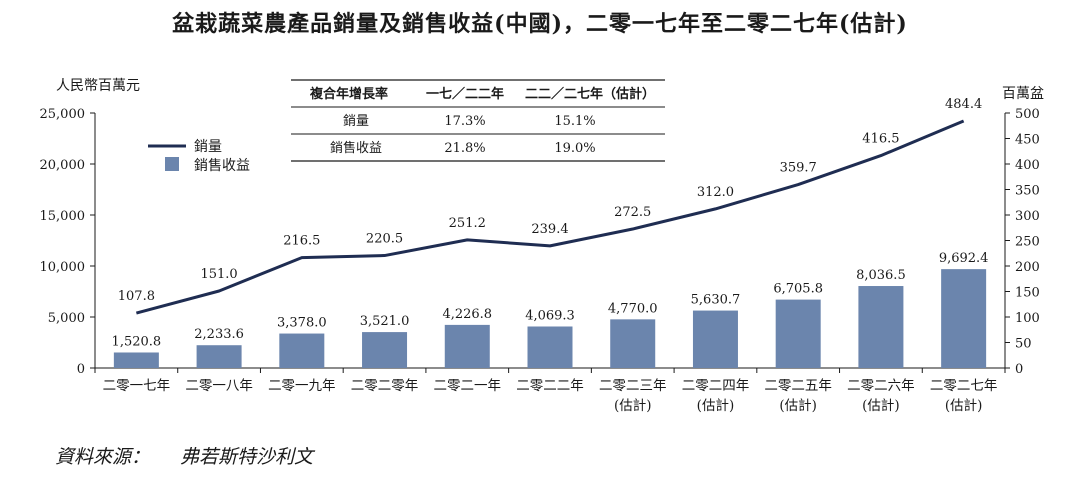  Describe the element at coordinates (540, 24) in the screenshot. I see `chart-title: 盆栽蔬菜農產品銷量及銷售收益(中國)，二零一七年至二零二七年(估計)` at that location.